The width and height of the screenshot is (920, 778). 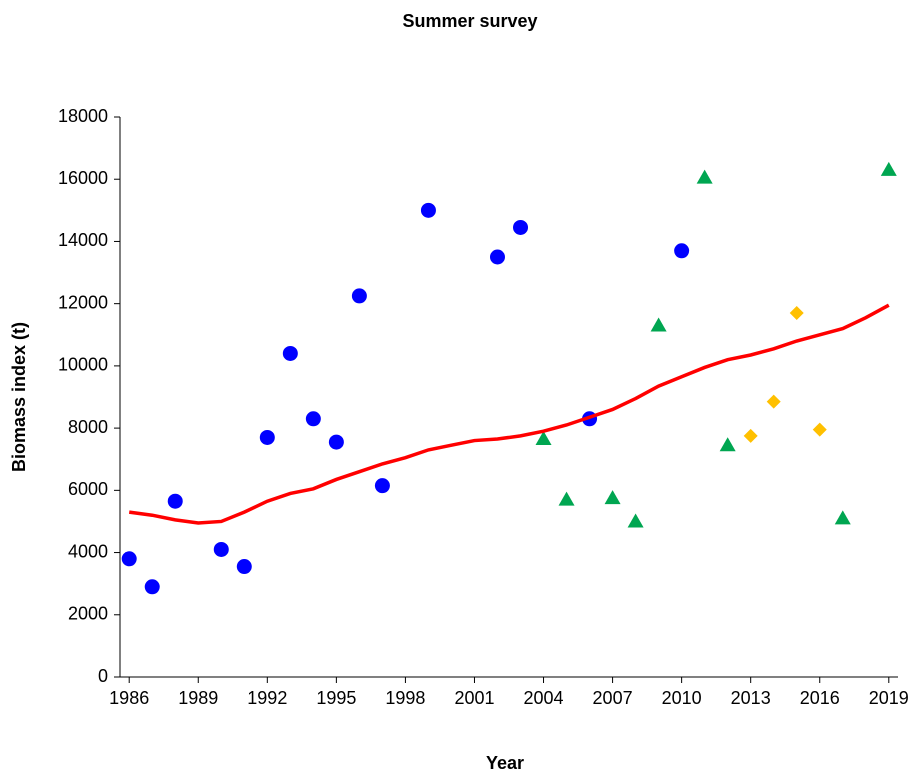 What do you see at coordinates (474, 698) in the screenshot?
I see `x-tick-label: 2001` at bounding box center [474, 698].